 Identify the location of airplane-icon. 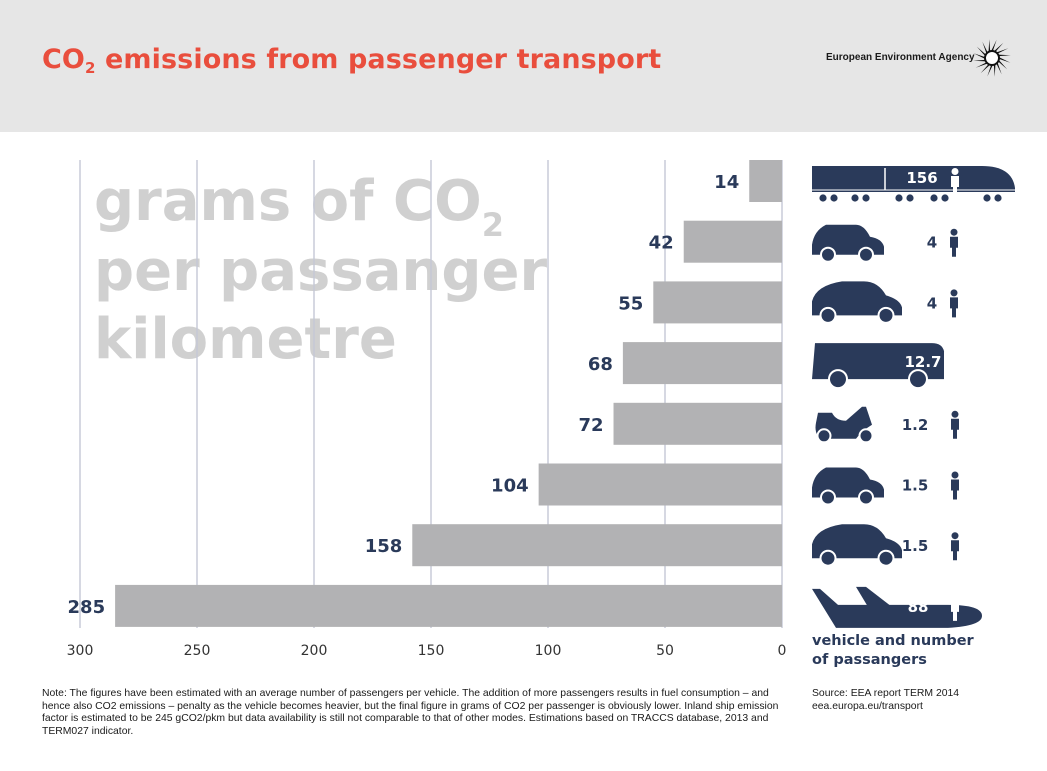
(897, 607).